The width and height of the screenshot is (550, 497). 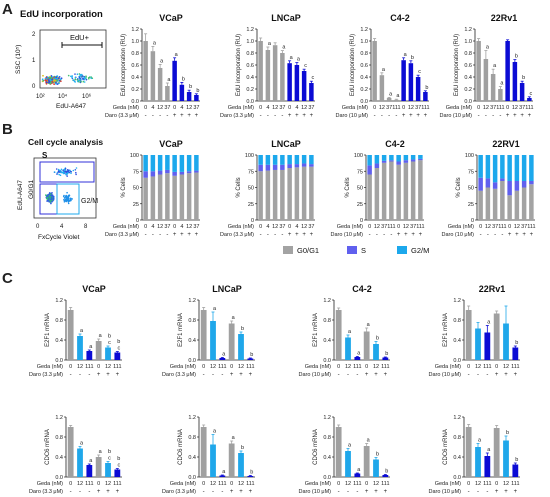 I want to click on geda-dose-label: 0, so click(x=366, y=367).